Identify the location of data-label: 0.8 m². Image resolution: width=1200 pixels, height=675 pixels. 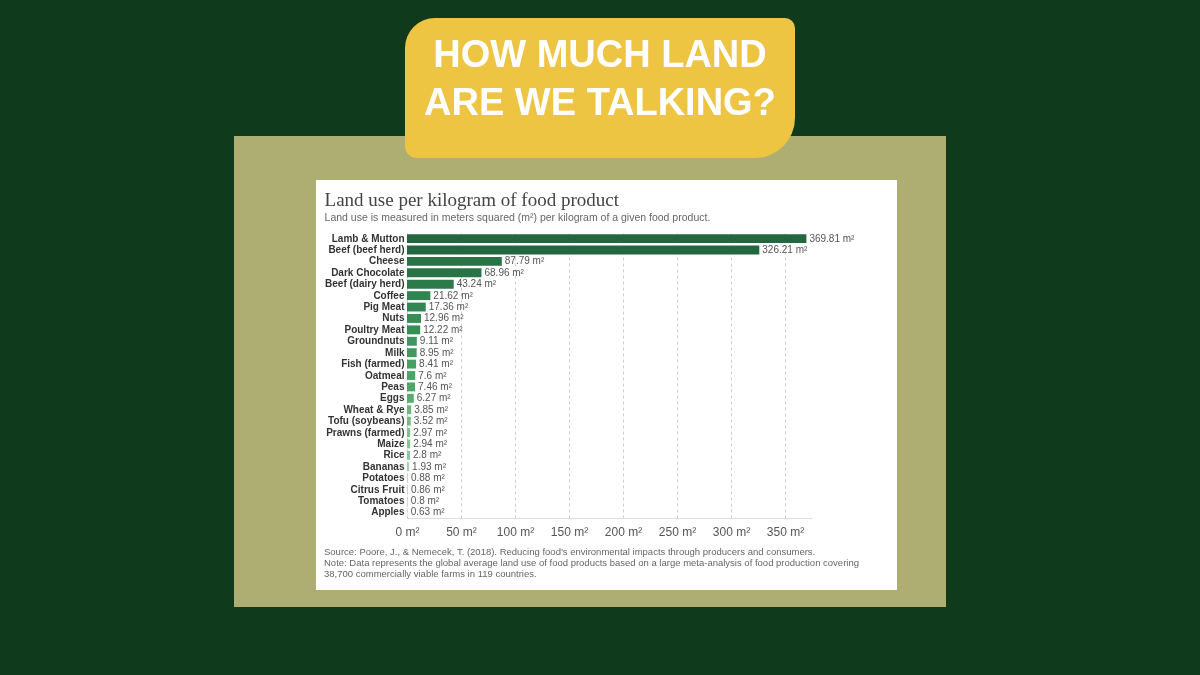
(425, 500).